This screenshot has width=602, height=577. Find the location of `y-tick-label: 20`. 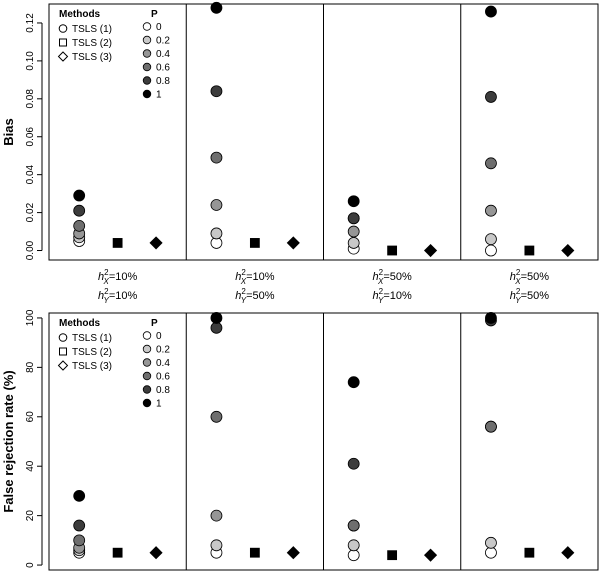

y-tick-label: 20 is located at coordinates (30, 516).